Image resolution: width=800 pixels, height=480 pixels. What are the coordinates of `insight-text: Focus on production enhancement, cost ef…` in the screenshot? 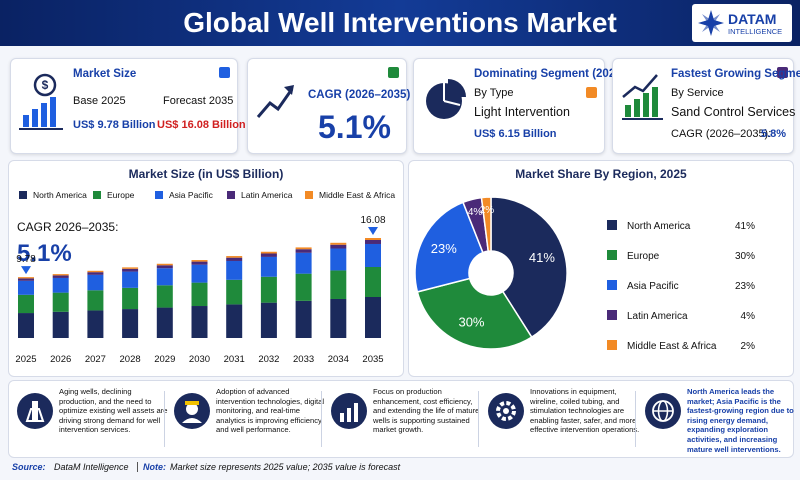 It's located at (426, 411).